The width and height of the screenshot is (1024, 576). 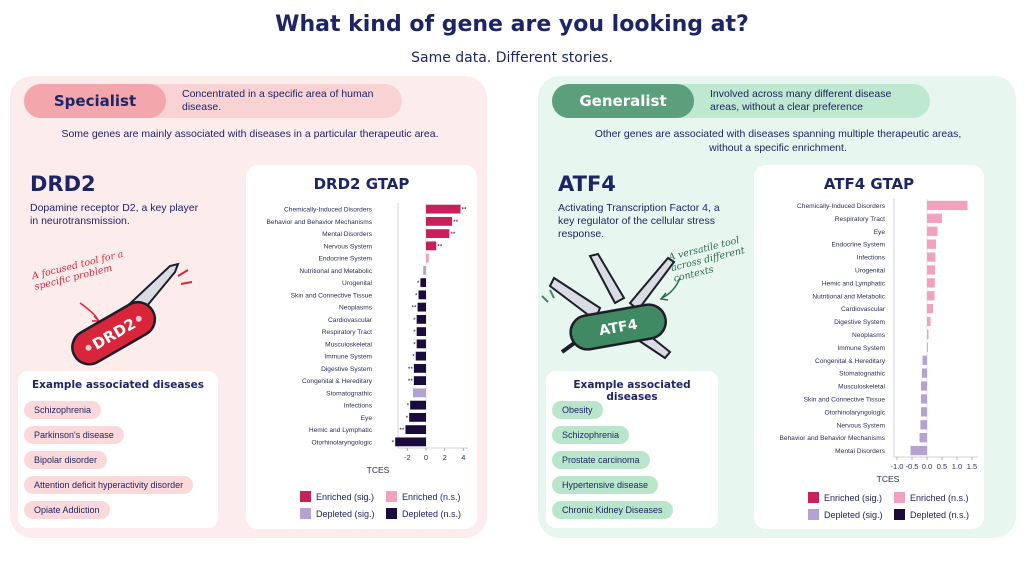 What do you see at coordinates (423, 513) in the screenshot?
I see `legend-depleted-ns: Depleted (n.s.)` at bounding box center [423, 513].